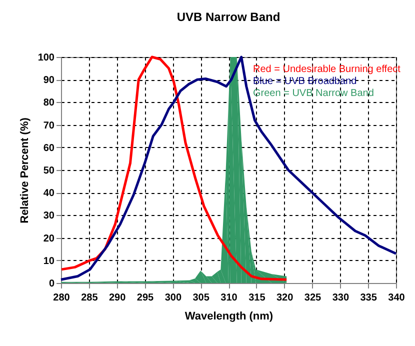 The height and width of the screenshot is (346, 415). What do you see at coordinates (229, 316) in the screenshot?
I see `x-axis-title: Wavelength (nm)` at bounding box center [229, 316].